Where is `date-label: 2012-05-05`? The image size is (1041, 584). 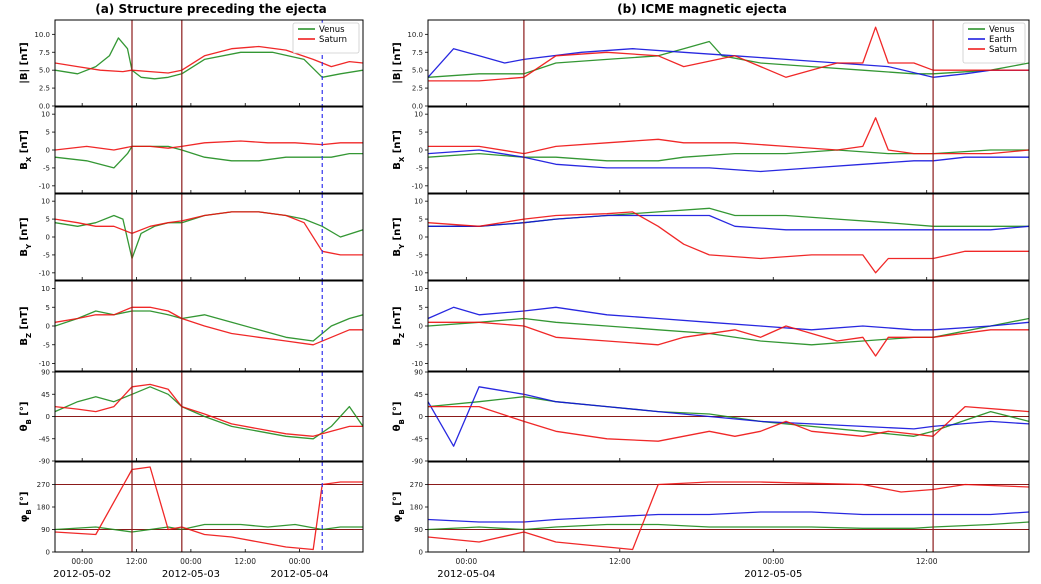 date-label: 2012-05-05 is located at coordinates (773, 574).